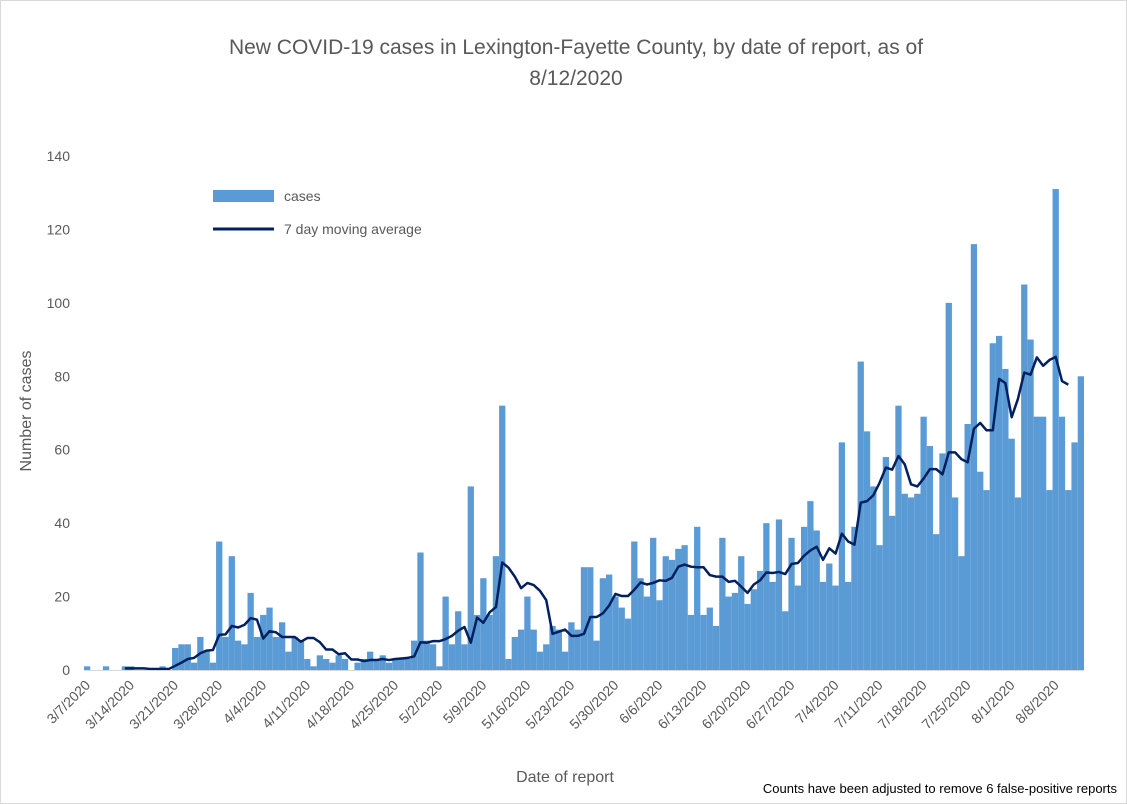 This screenshot has height=804, width=1127. Describe the element at coordinates (575, 78) in the screenshot. I see `chart-title-line-2: 8/12/2020` at that location.